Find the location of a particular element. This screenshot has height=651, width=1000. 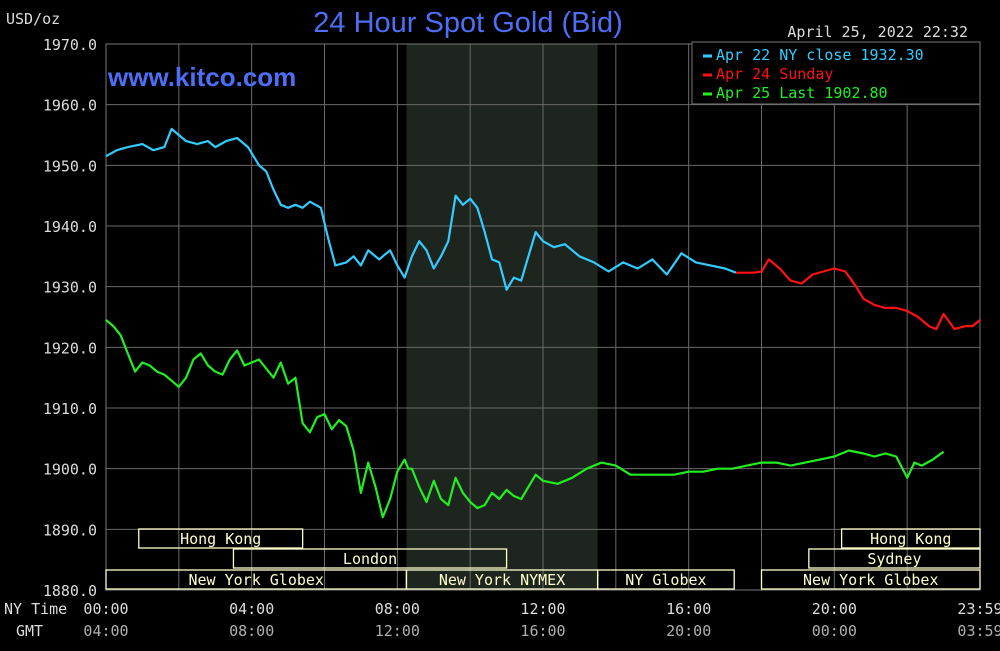

y-tick-label: 1920.0 is located at coordinates (70, 348).